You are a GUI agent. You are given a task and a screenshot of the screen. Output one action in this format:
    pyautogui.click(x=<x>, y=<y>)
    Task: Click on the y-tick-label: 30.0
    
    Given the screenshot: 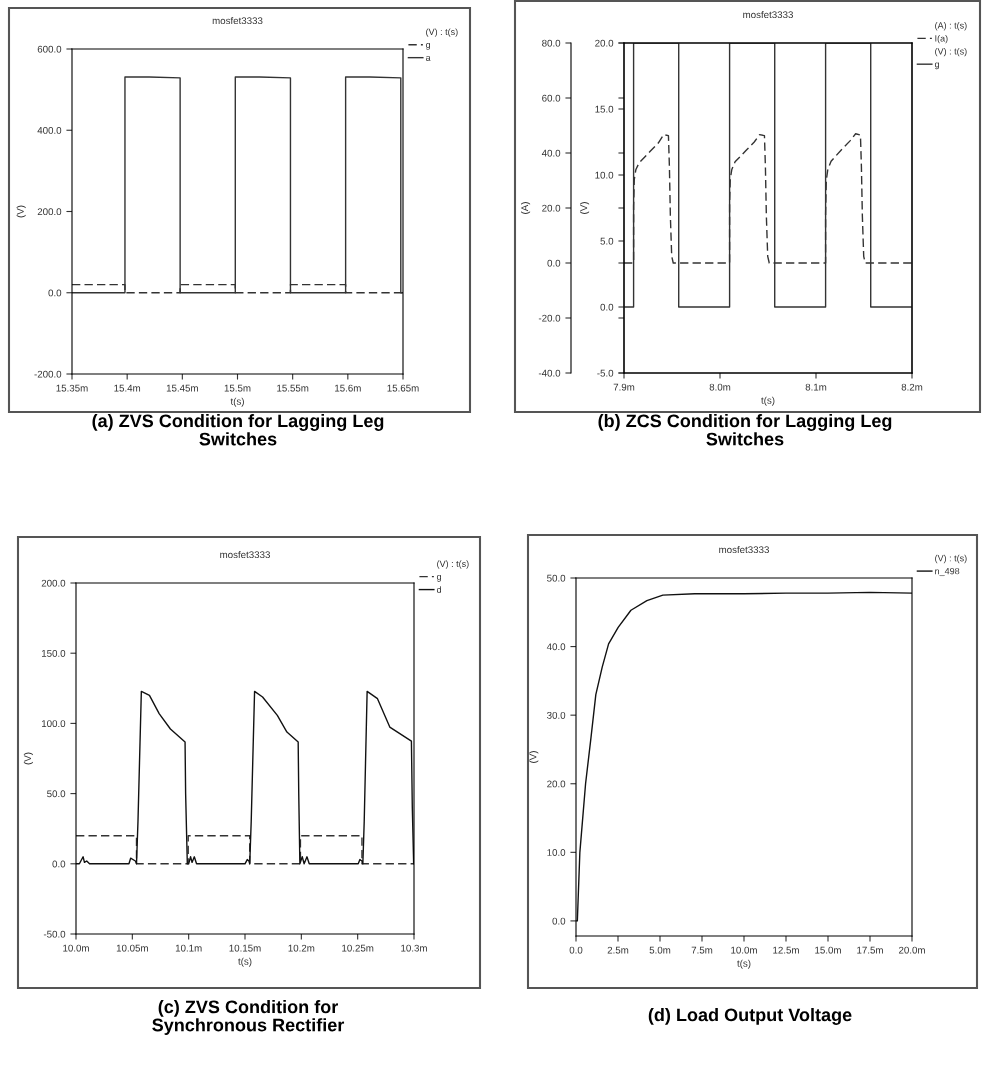 What is the action you would take?
    pyautogui.click(x=556, y=715)
    